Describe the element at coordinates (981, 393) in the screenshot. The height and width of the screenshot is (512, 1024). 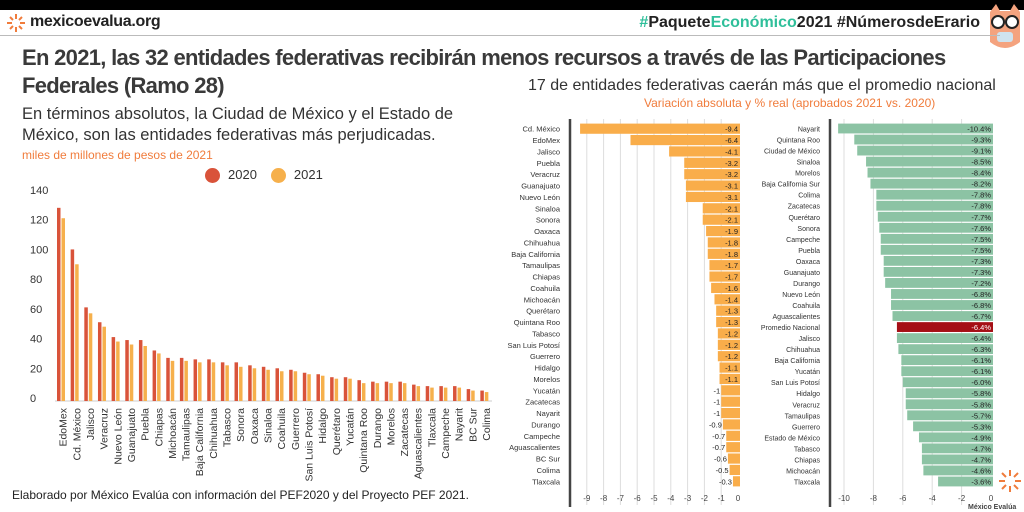
I see `data-label: -5.8%` at that location.